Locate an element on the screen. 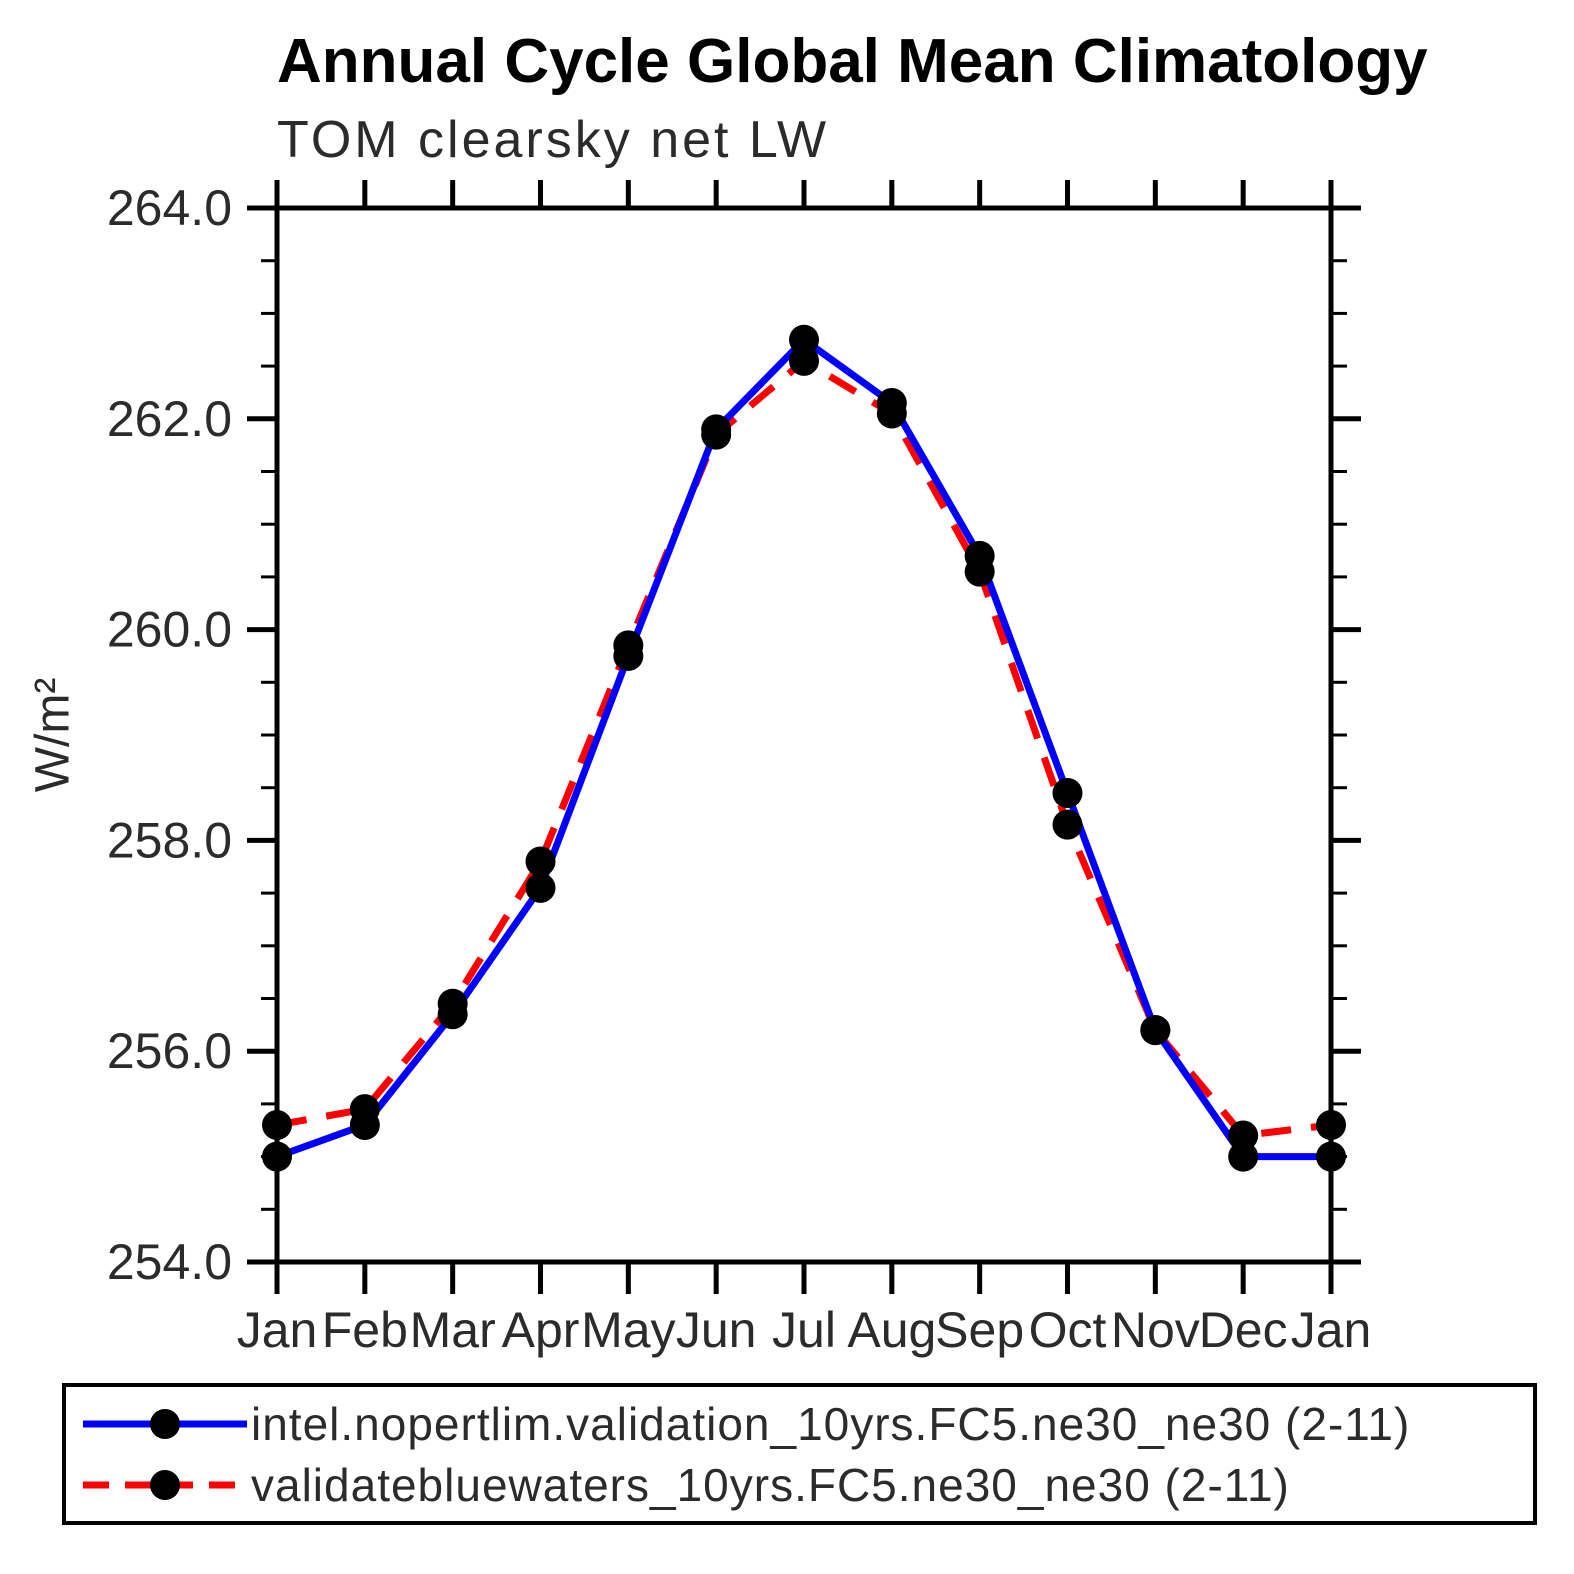  x-tick-label: Aug is located at coordinates (891, 1330).